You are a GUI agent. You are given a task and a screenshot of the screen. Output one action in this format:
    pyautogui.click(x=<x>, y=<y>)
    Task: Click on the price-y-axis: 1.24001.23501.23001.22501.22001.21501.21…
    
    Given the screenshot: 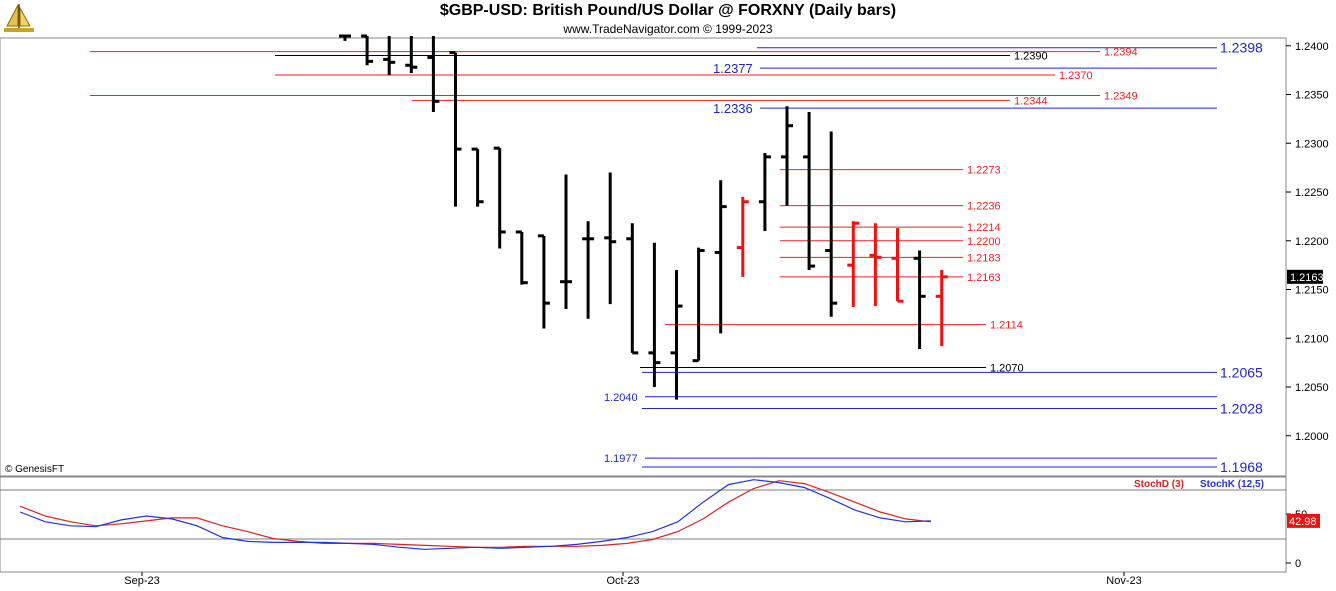 What is the action you would take?
    pyautogui.click(x=1307, y=242)
    